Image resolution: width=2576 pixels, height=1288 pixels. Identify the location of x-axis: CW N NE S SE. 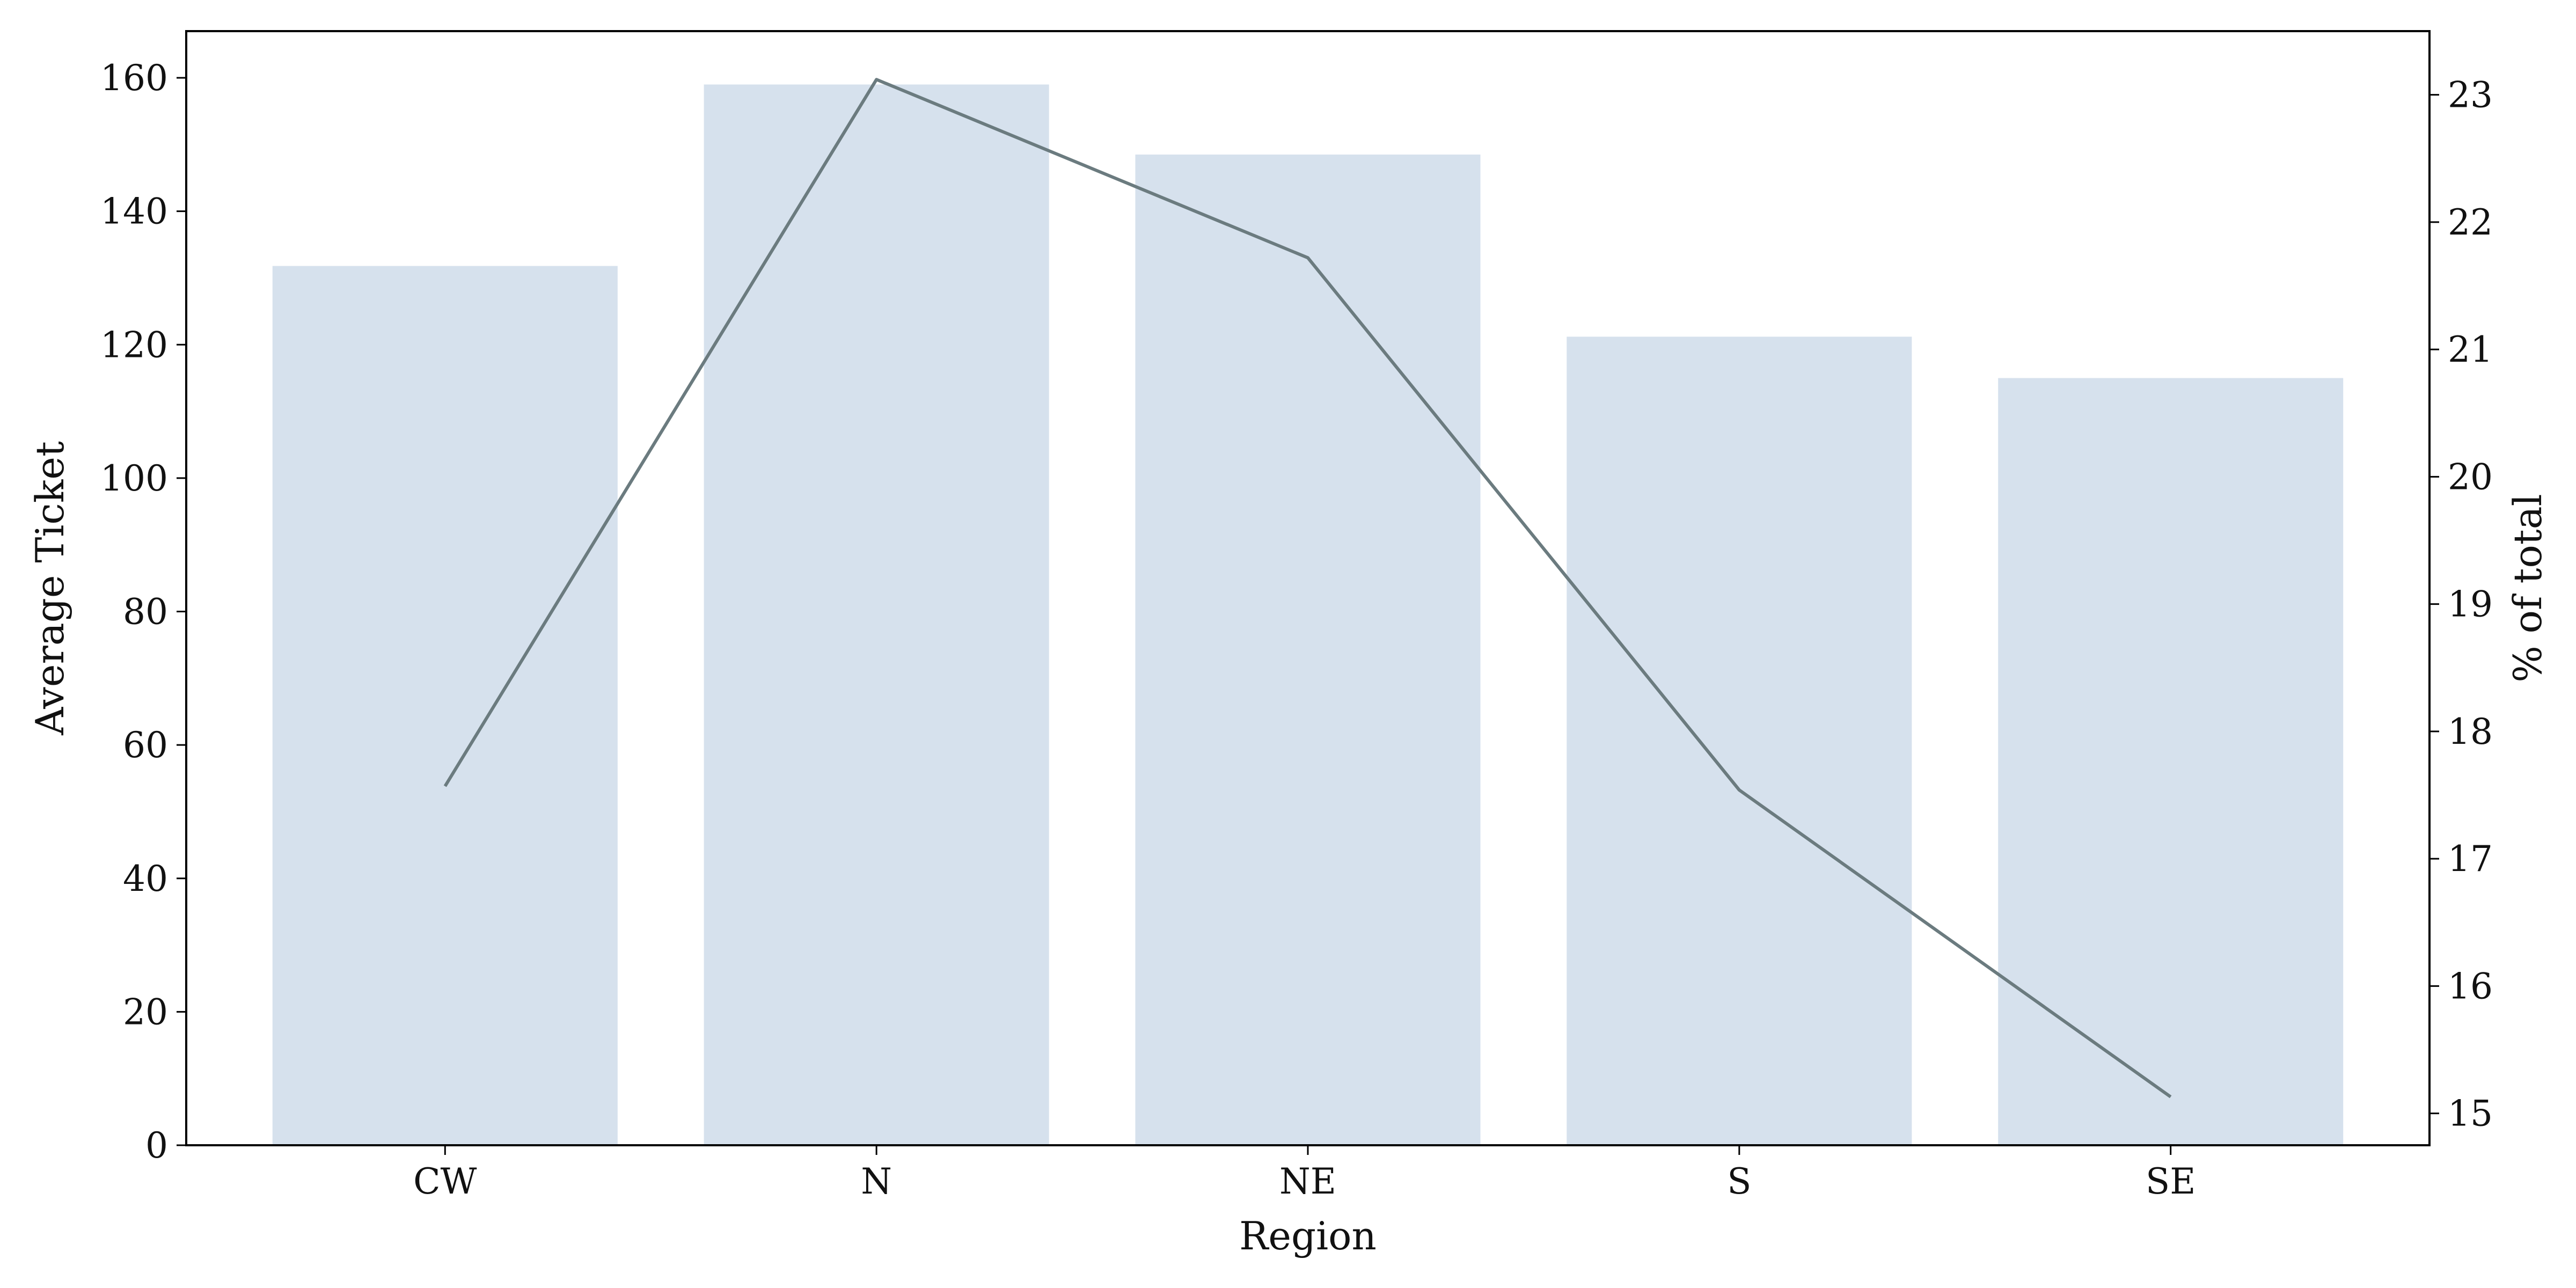
(1304, 1173).